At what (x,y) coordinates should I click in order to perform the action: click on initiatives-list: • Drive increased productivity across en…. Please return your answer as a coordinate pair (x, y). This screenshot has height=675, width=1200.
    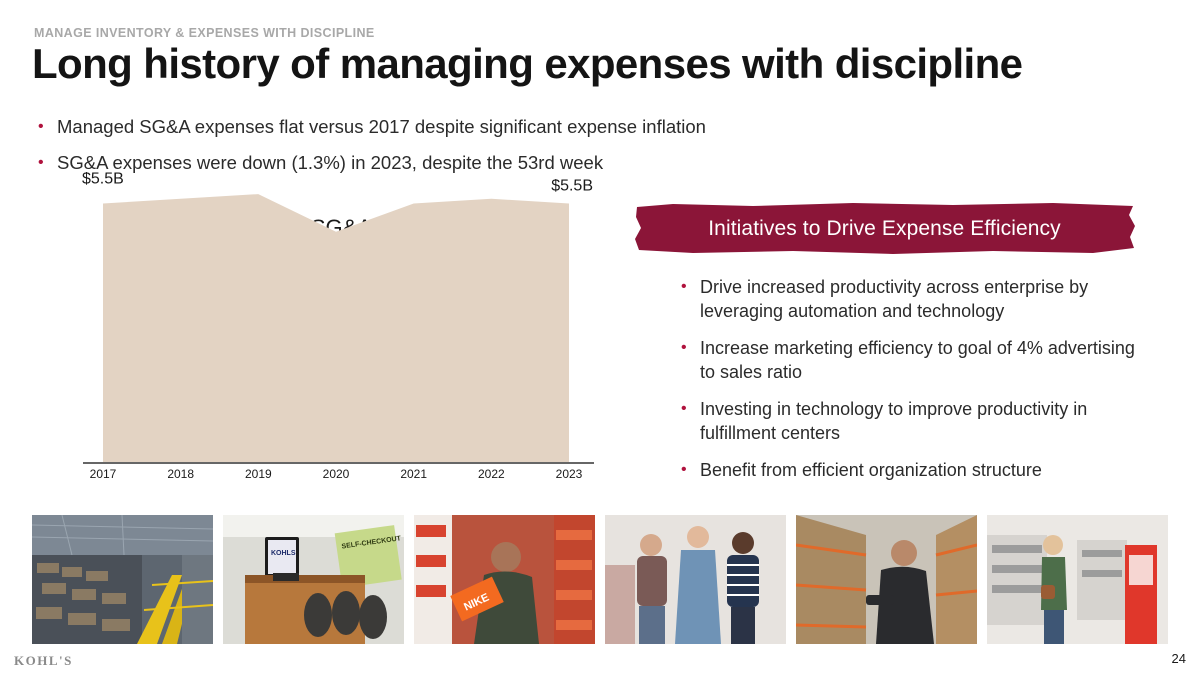
    Looking at the image, I should click on (916, 385).